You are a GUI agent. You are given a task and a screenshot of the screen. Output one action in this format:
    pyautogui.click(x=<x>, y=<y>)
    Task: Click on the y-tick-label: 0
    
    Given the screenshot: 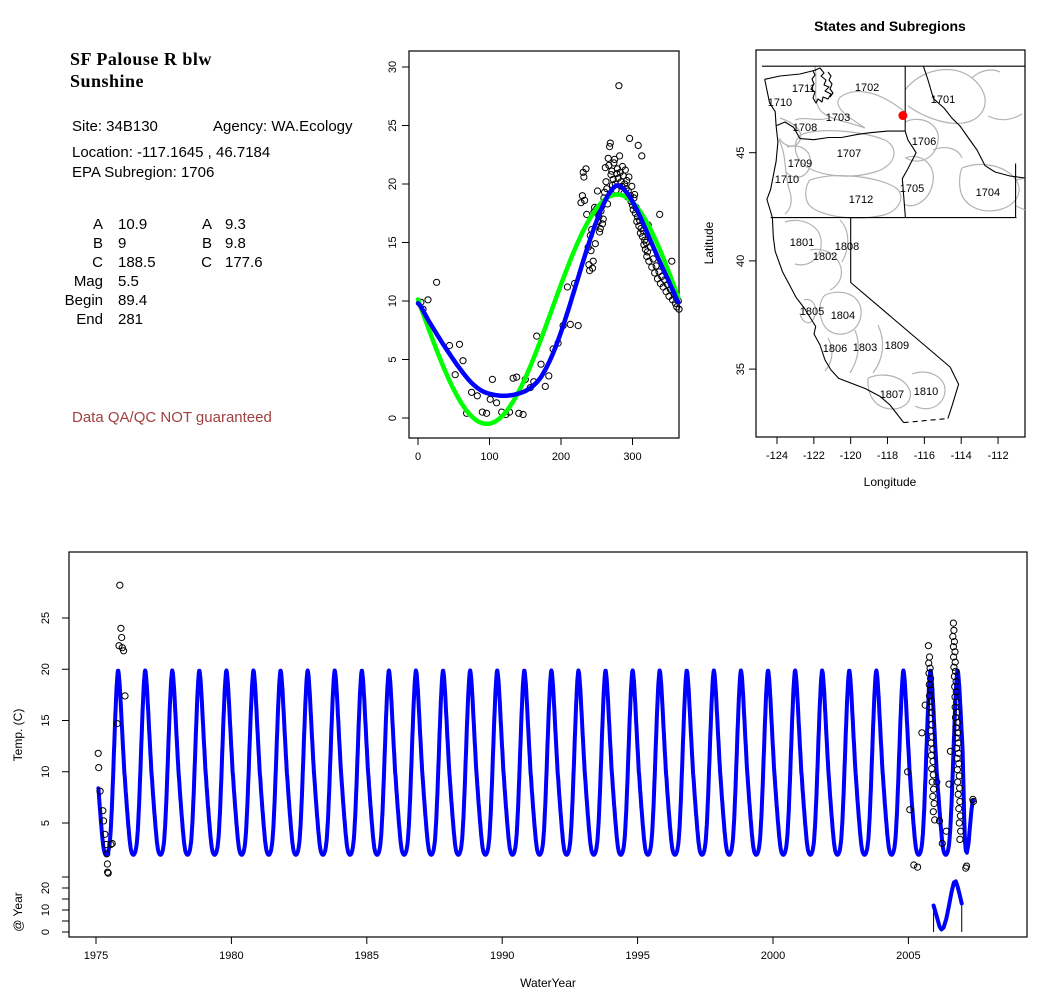 What is the action you would take?
    pyautogui.click(x=393, y=418)
    